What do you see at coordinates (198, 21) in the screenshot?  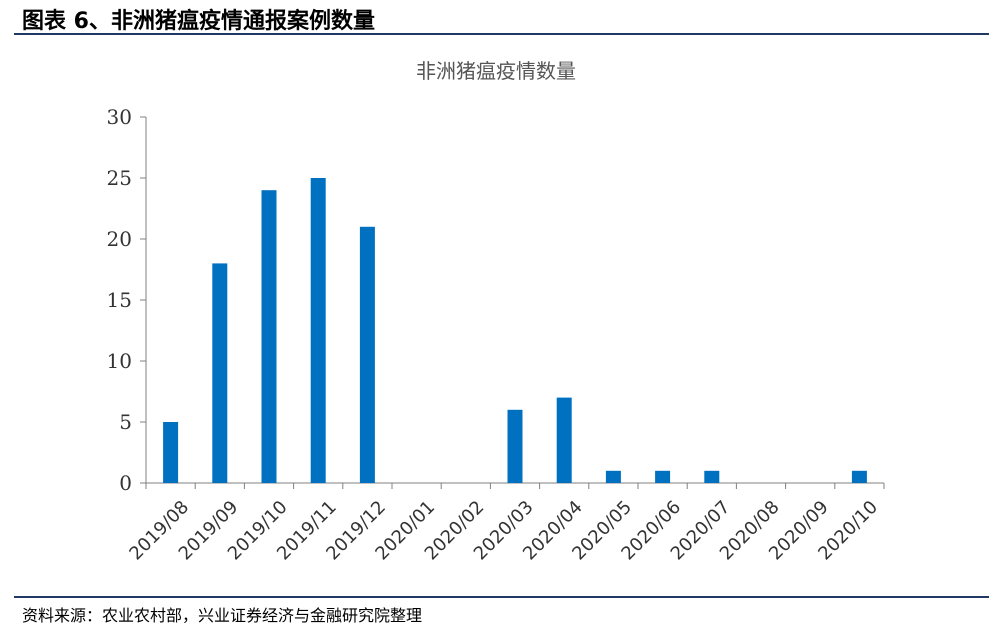 I see `figure-title: 图表 6、非洲猪瘟疫情通报案例数量` at bounding box center [198, 21].